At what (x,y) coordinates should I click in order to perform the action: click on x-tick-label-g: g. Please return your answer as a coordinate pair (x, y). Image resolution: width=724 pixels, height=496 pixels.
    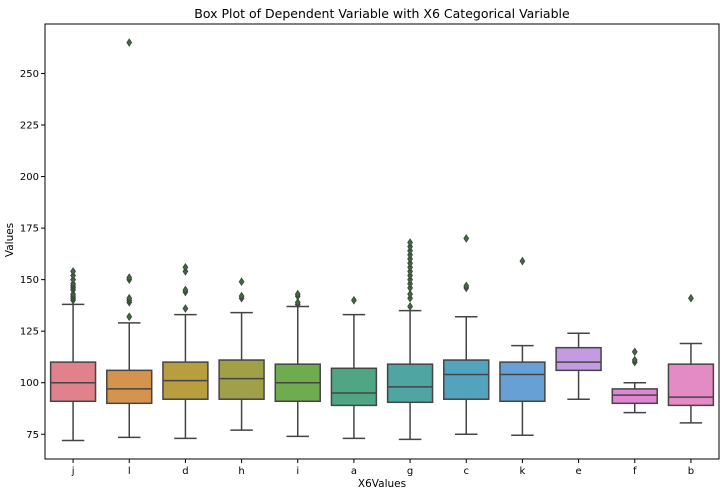
    Looking at the image, I should click on (410, 471).